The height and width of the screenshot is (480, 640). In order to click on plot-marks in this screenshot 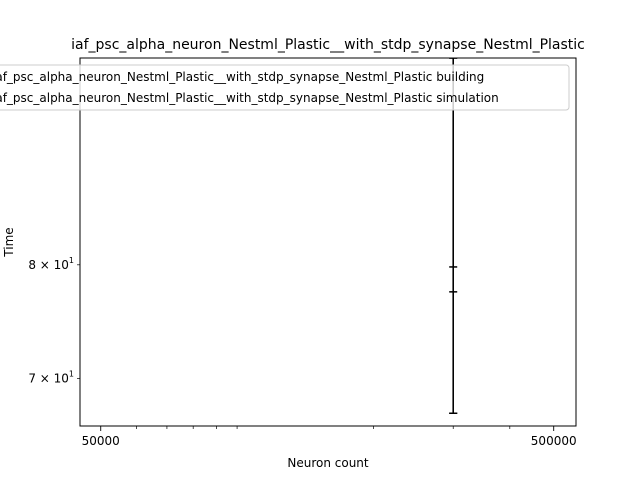, I will do `click(453, 236)`.